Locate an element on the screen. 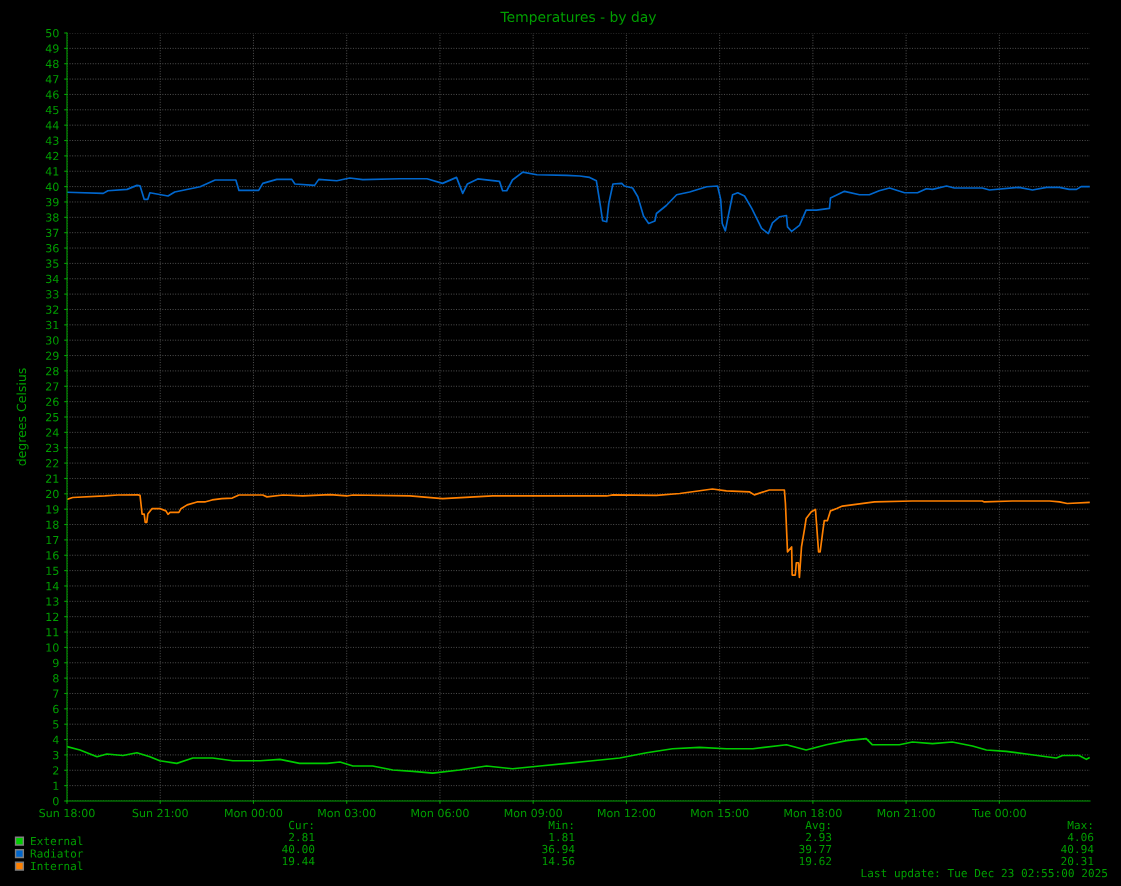 The height and width of the screenshot is (886, 1121). y-tick-label: 33 is located at coordinates (52, 294).